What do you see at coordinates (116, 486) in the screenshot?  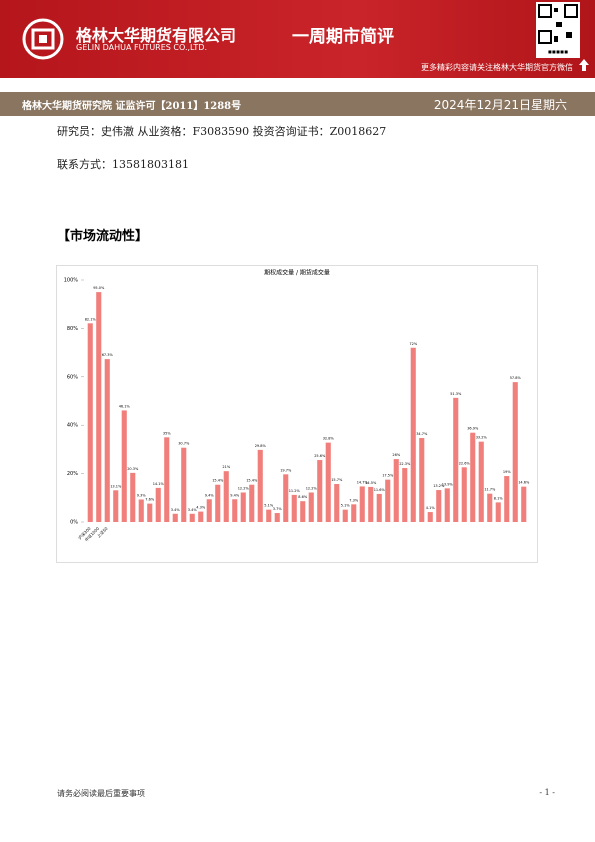 I see `value-label: 13.1%` at bounding box center [116, 486].